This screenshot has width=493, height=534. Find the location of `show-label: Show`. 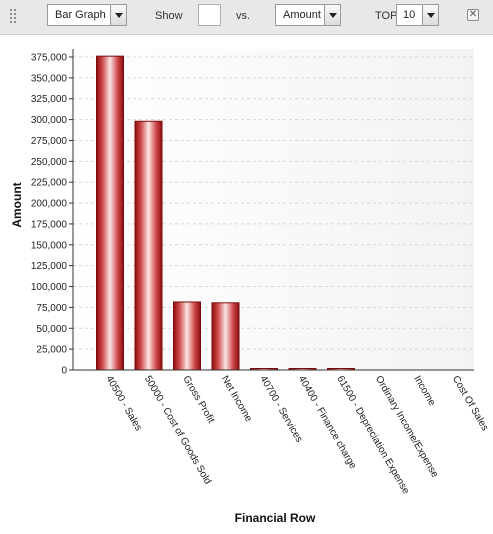

show-label: Show is located at coordinates (169, 16).